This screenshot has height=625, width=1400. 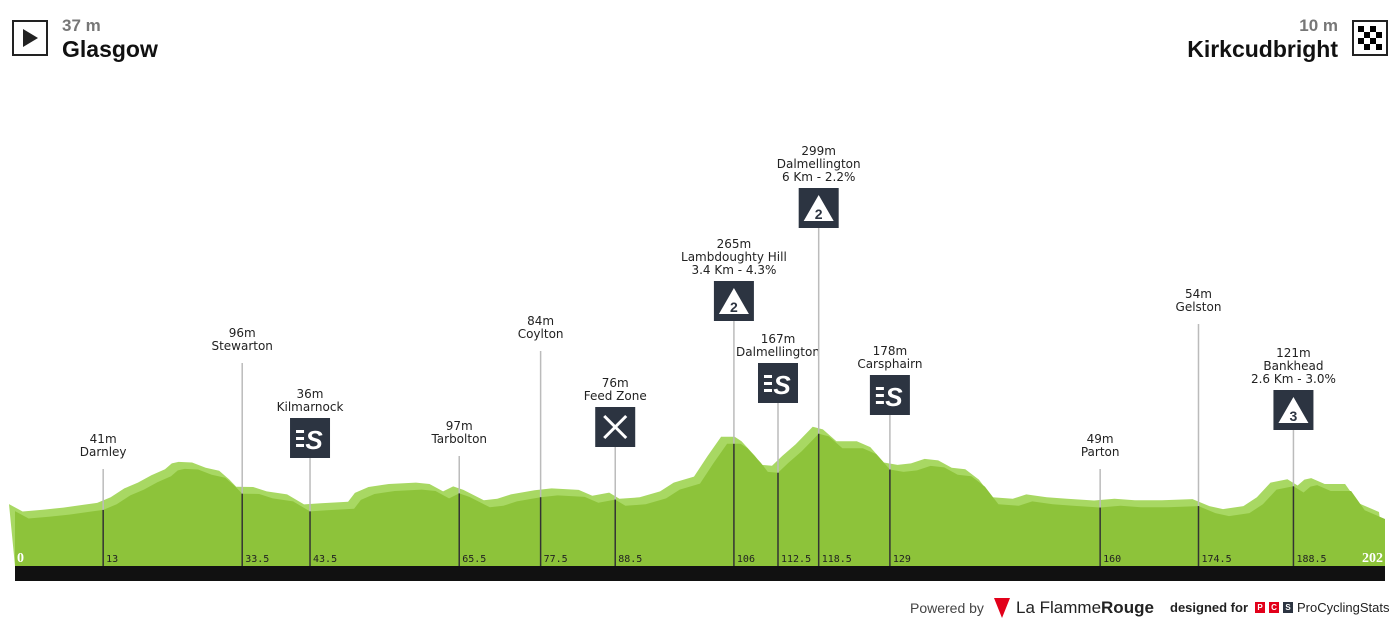 I want to click on point-name: Stewarton, so click(x=241, y=346).